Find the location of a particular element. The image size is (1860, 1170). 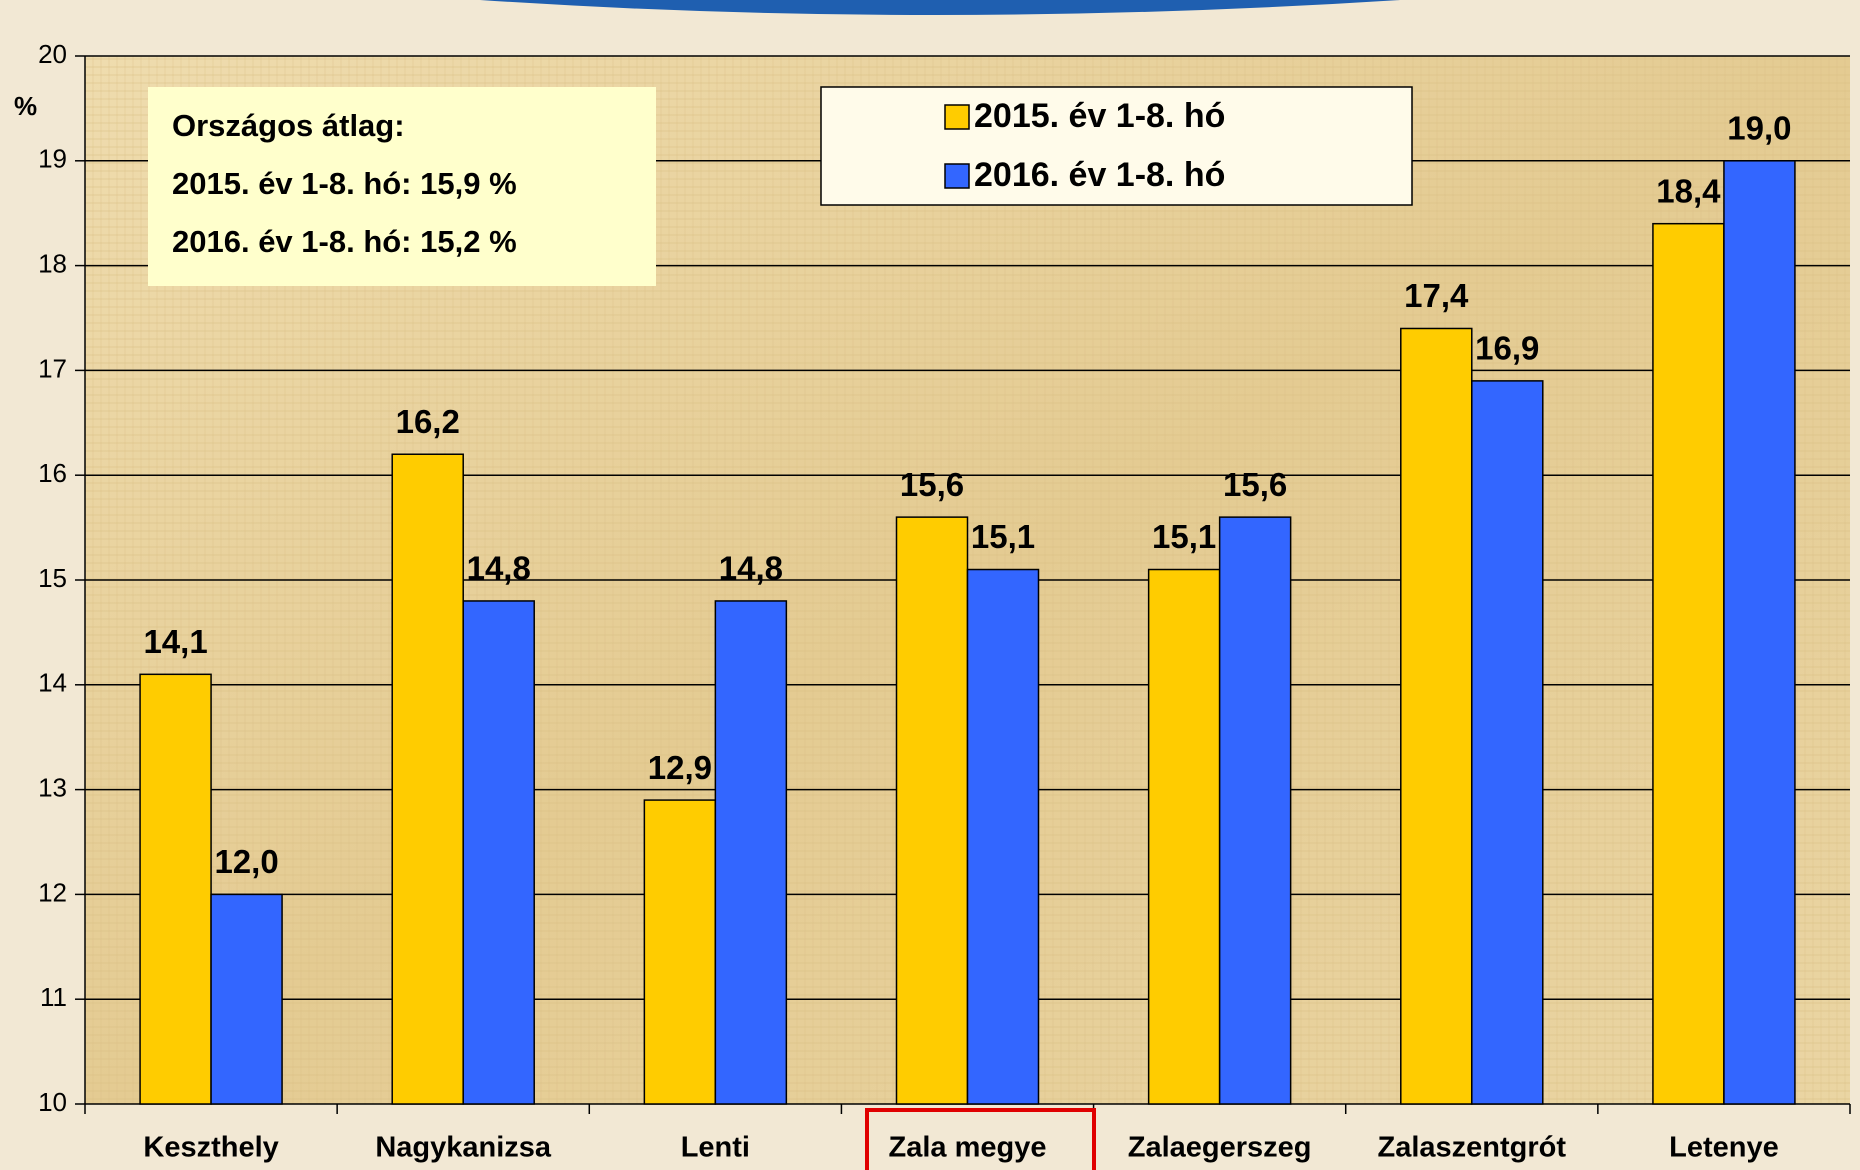

y-tick-label: 14 is located at coordinates (52, 683).